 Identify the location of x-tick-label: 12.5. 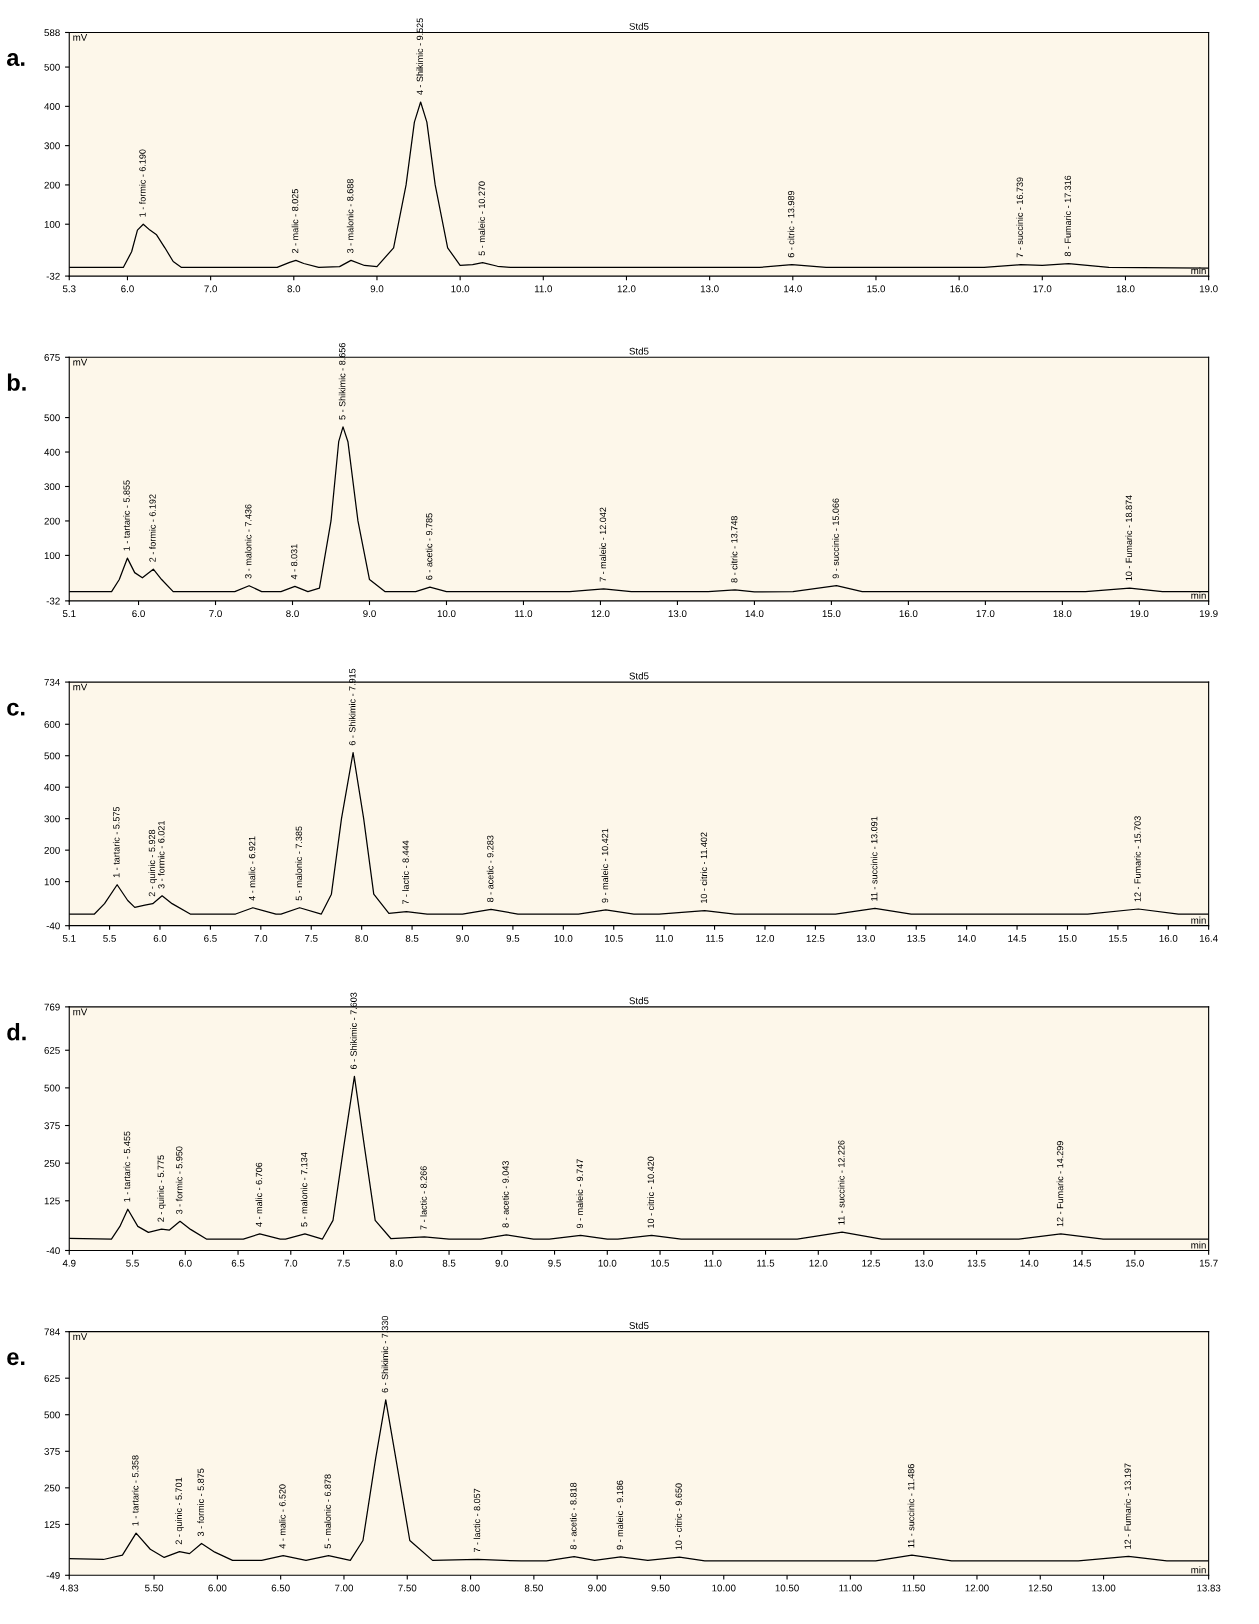
(815, 938).